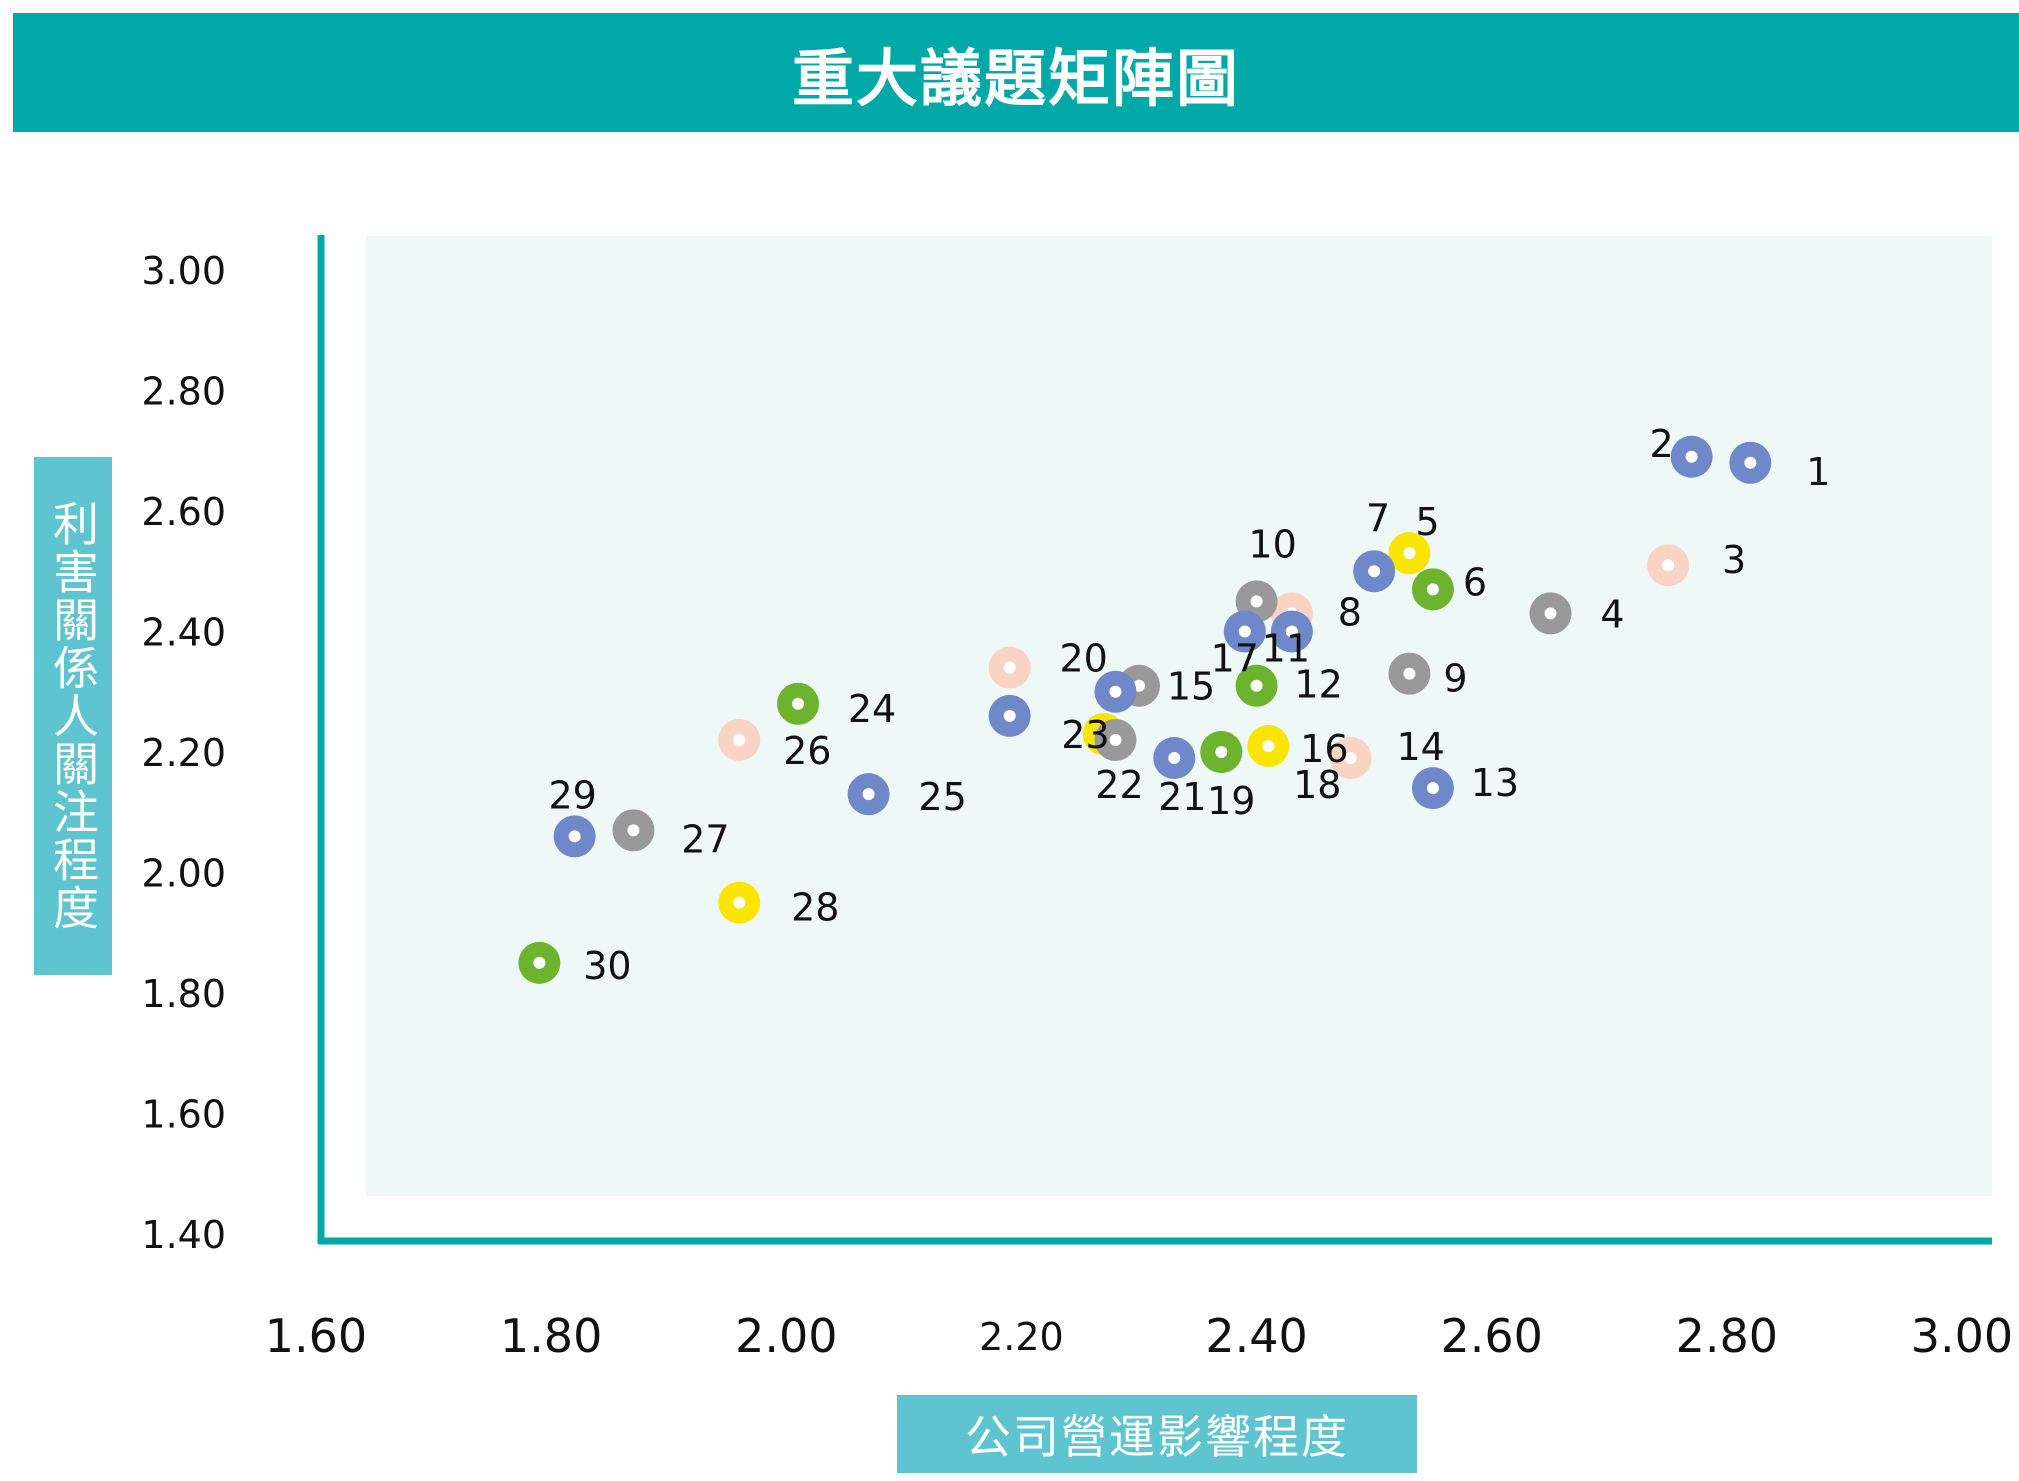  What do you see at coordinates (1139, 1336) in the screenshot?
I see `x-tick-labels: 1.60 1.80 2.00 2.20 2.40 2.60 2.80 3.00` at bounding box center [1139, 1336].